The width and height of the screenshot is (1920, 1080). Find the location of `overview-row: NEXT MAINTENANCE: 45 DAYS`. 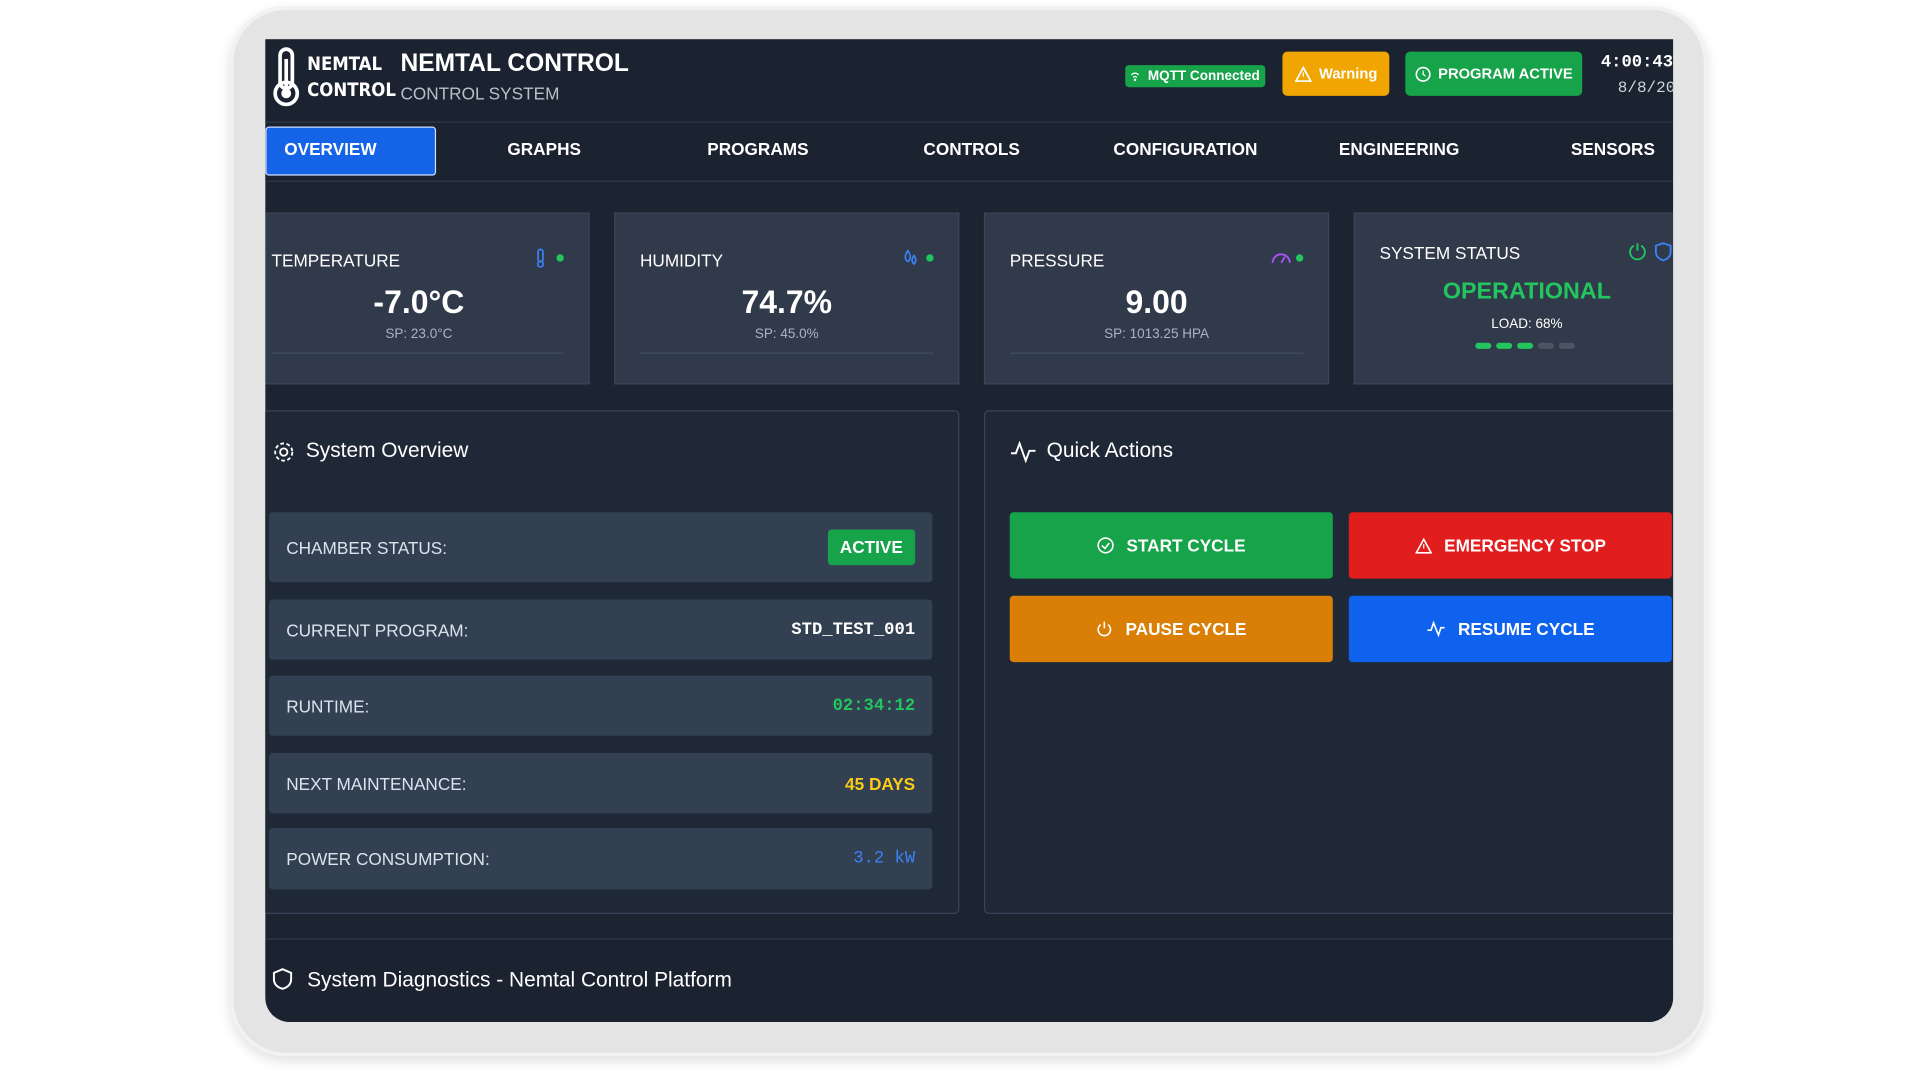

overview-row: NEXT MAINTENANCE: 45 DAYS is located at coordinates (601, 783).